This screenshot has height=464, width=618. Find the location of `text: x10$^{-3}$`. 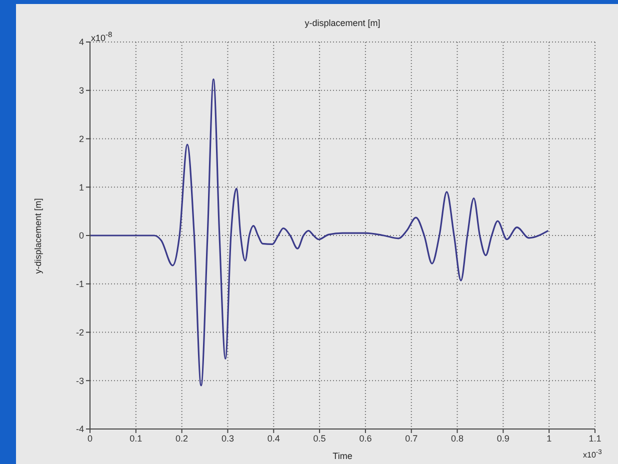

text: x10$^{-3}$ is located at coordinates (592, 454).